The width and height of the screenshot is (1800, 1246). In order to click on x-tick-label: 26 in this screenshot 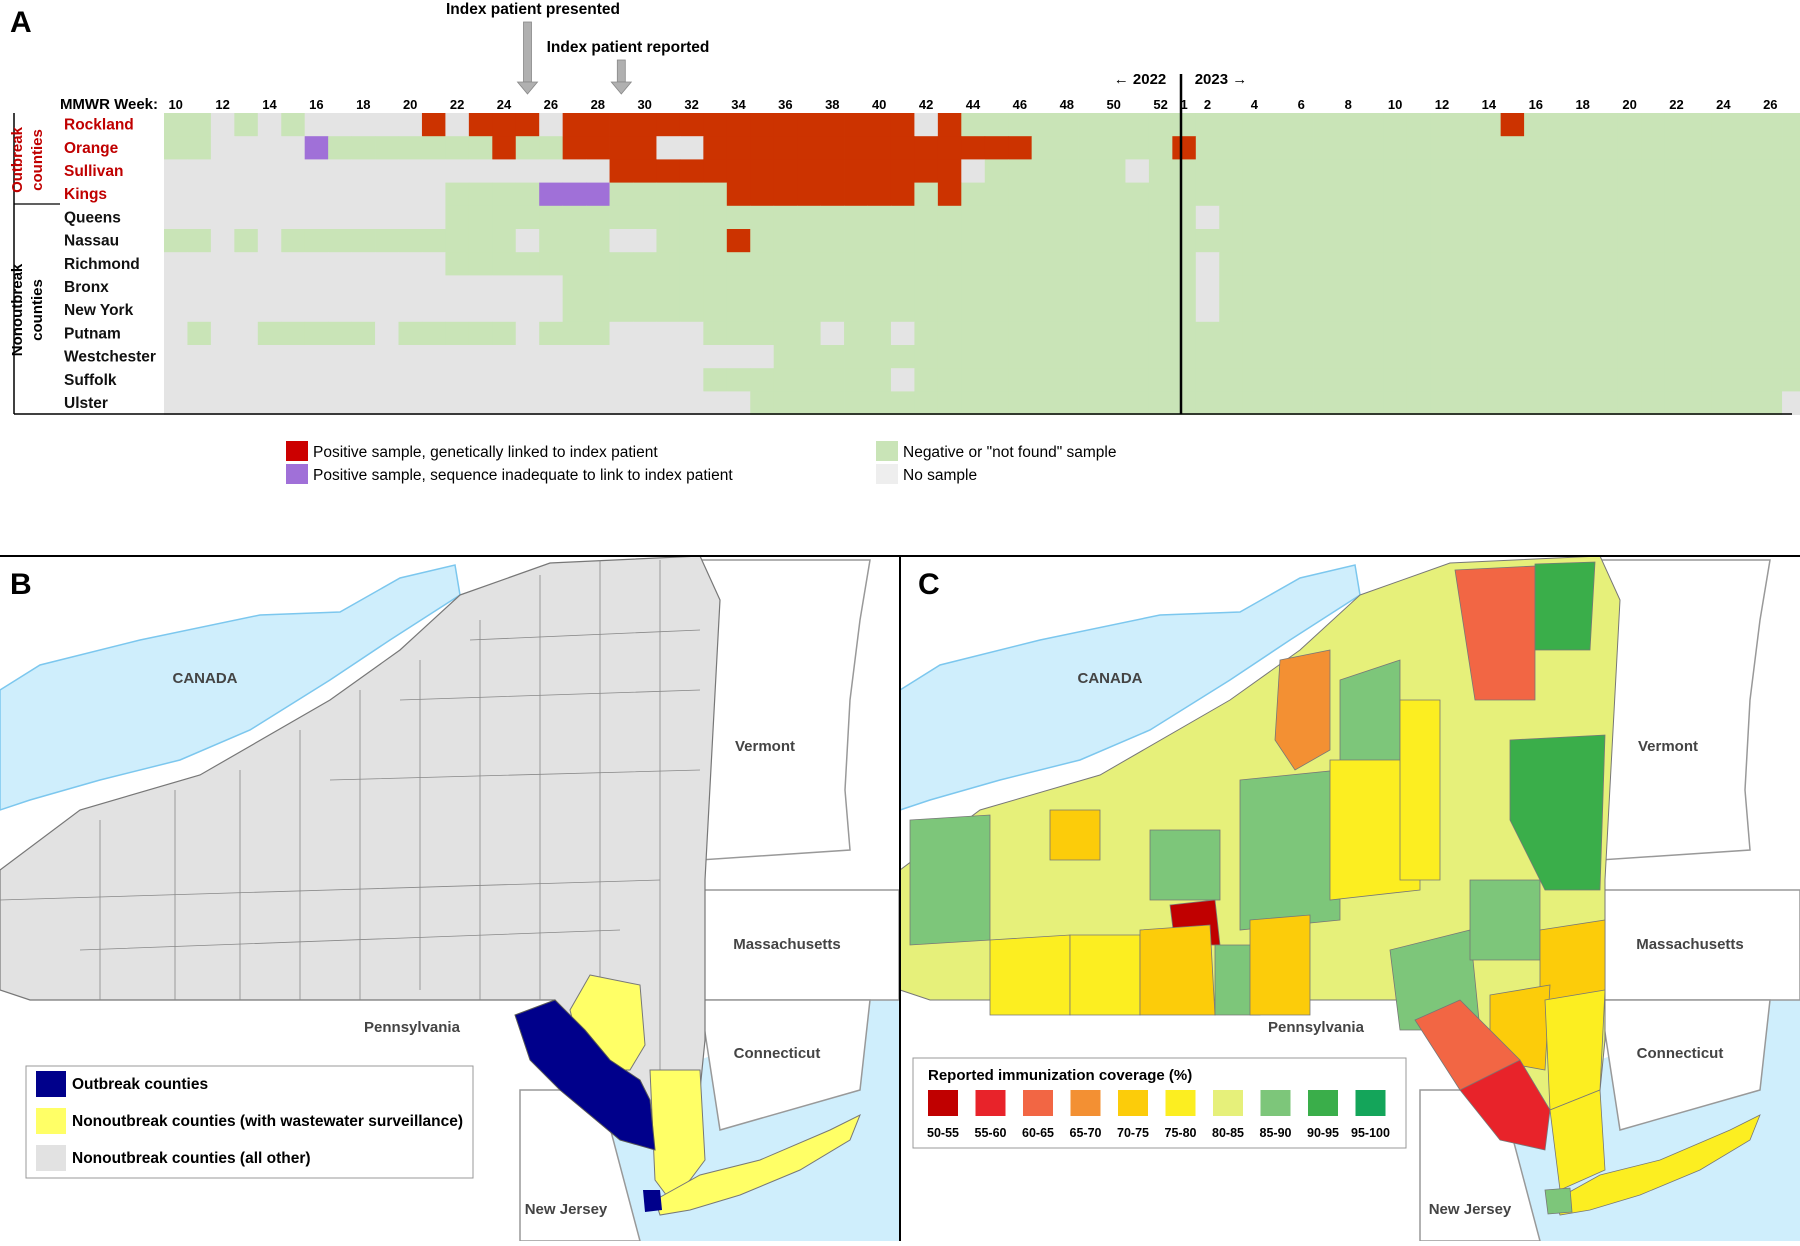, I will do `click(551, 104)`.